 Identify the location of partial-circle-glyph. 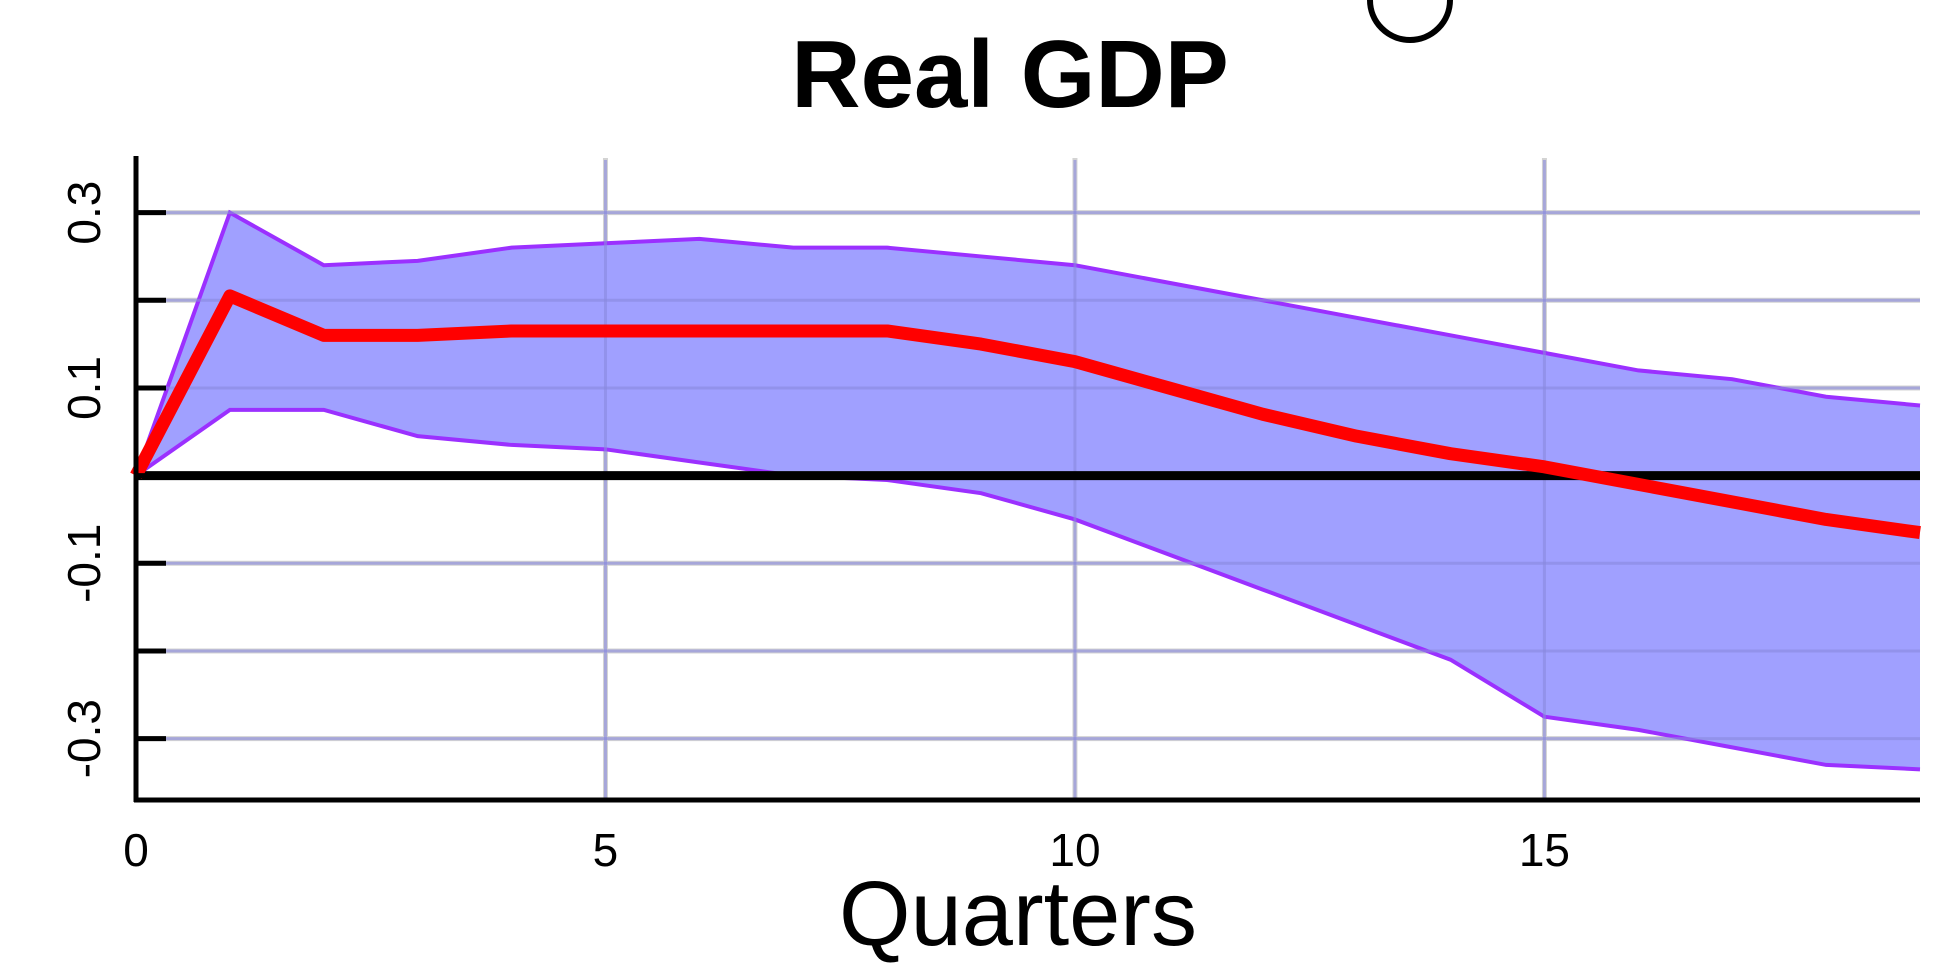
(1410, 21).